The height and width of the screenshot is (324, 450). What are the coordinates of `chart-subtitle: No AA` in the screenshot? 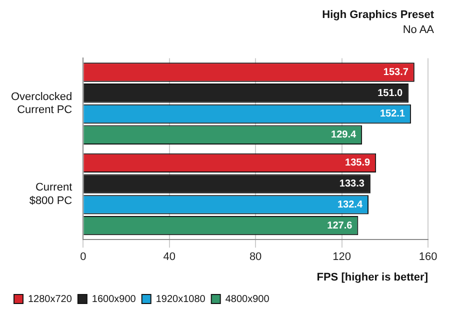 It's located at (418, 30).